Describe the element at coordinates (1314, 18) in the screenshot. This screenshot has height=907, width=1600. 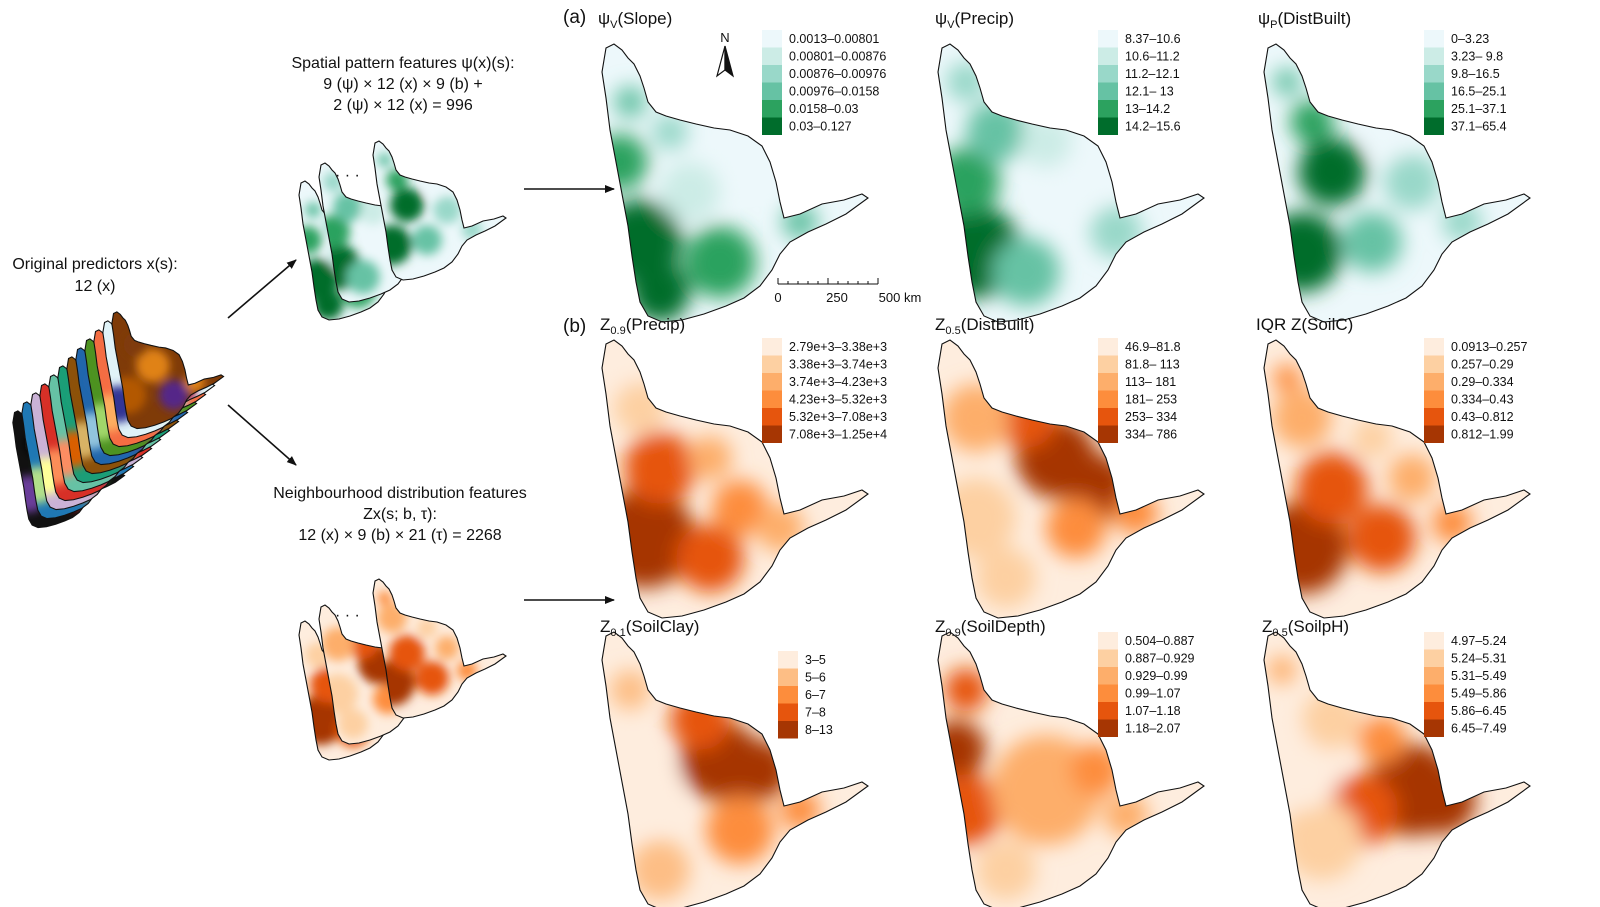
I see `panel-distbuilt_psi-title-argument: (DistBuilt)` at that location.